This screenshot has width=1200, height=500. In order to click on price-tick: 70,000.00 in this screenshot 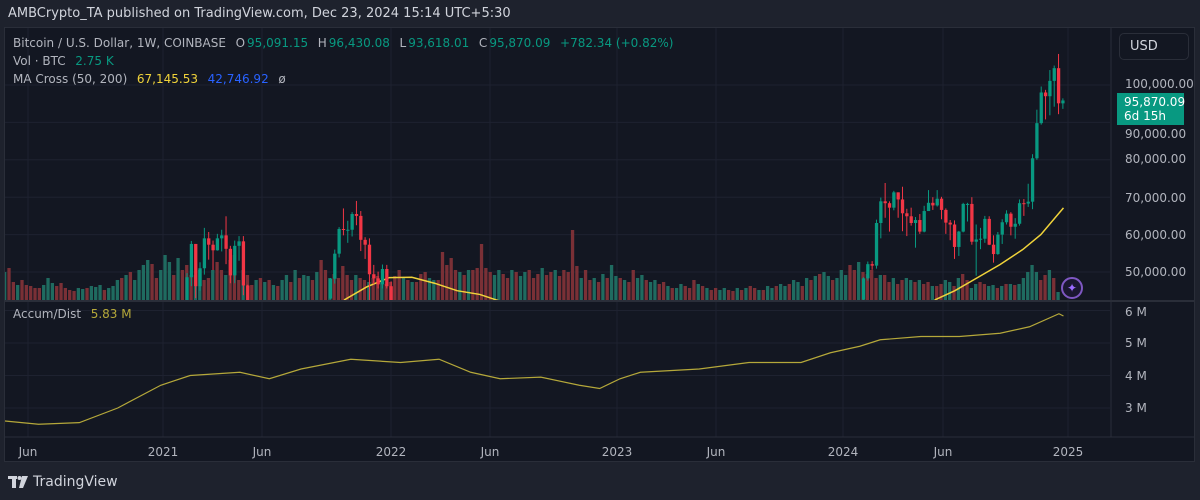, I will do `click(1156, 198)`.